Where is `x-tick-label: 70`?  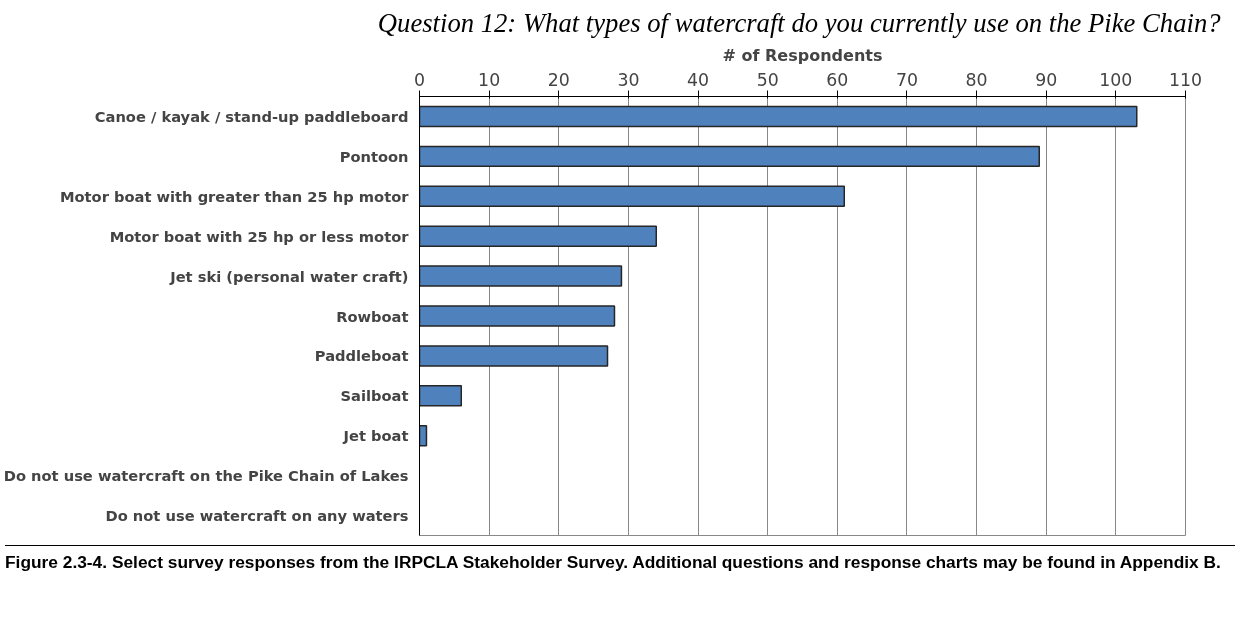 x-tick-label: 70 is located at coordinates (906, 79).